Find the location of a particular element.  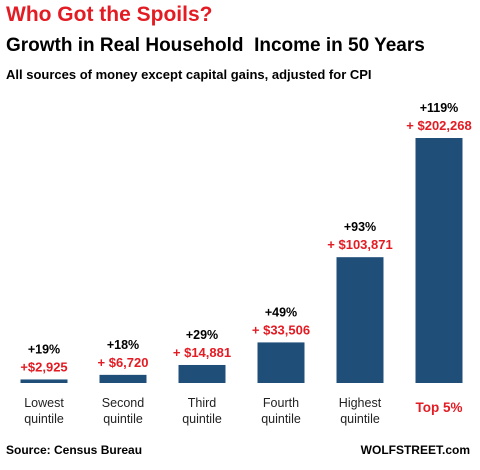

credit-label: WOLFSTREET.com is located at coordinates (415, 450).